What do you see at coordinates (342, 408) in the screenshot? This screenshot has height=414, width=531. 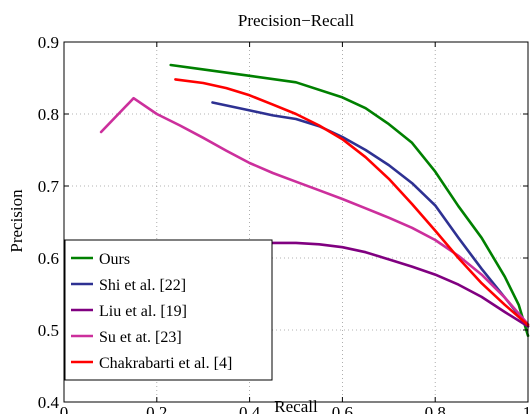 I see `x-tick-label: 0.6` at bounding box center [342, 408].